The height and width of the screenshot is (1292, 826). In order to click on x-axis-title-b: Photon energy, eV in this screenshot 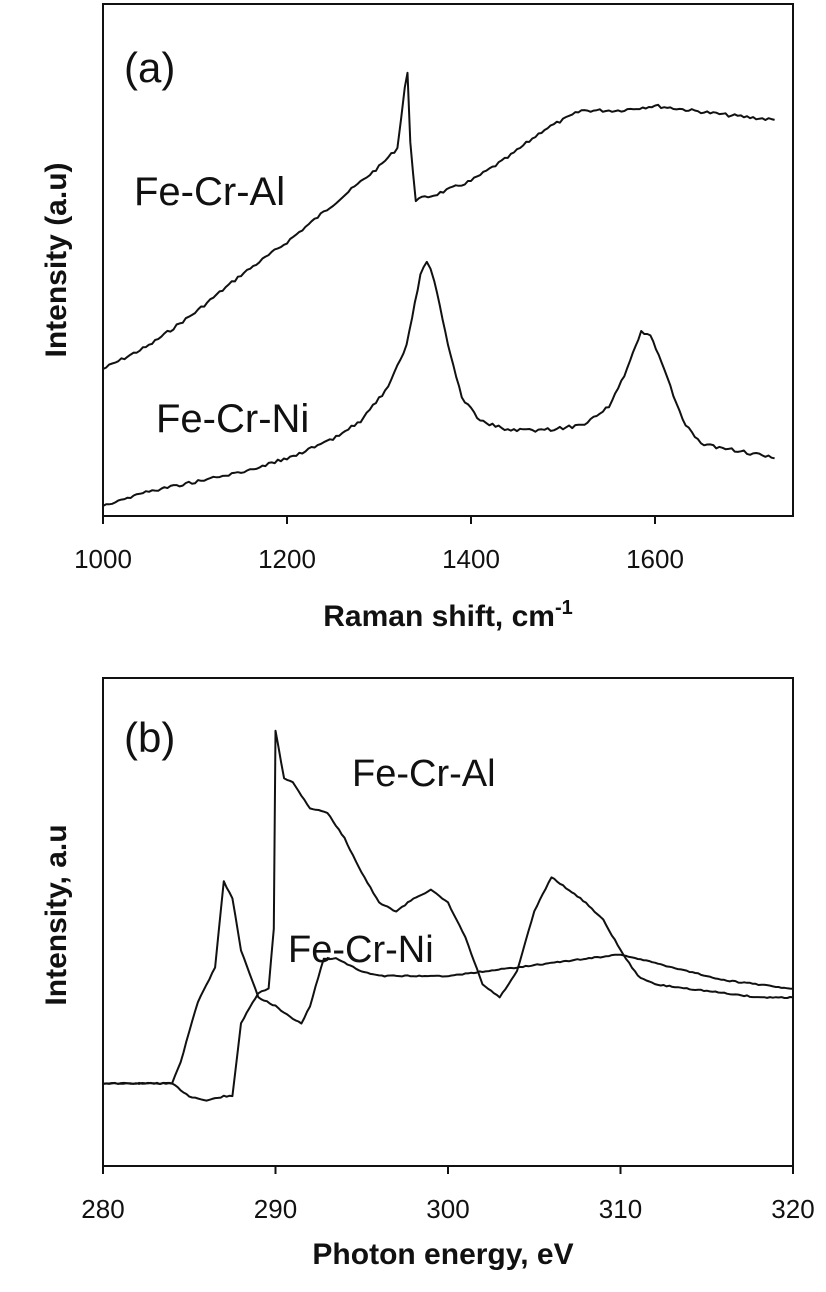, I will do `click(442, 1254)`.